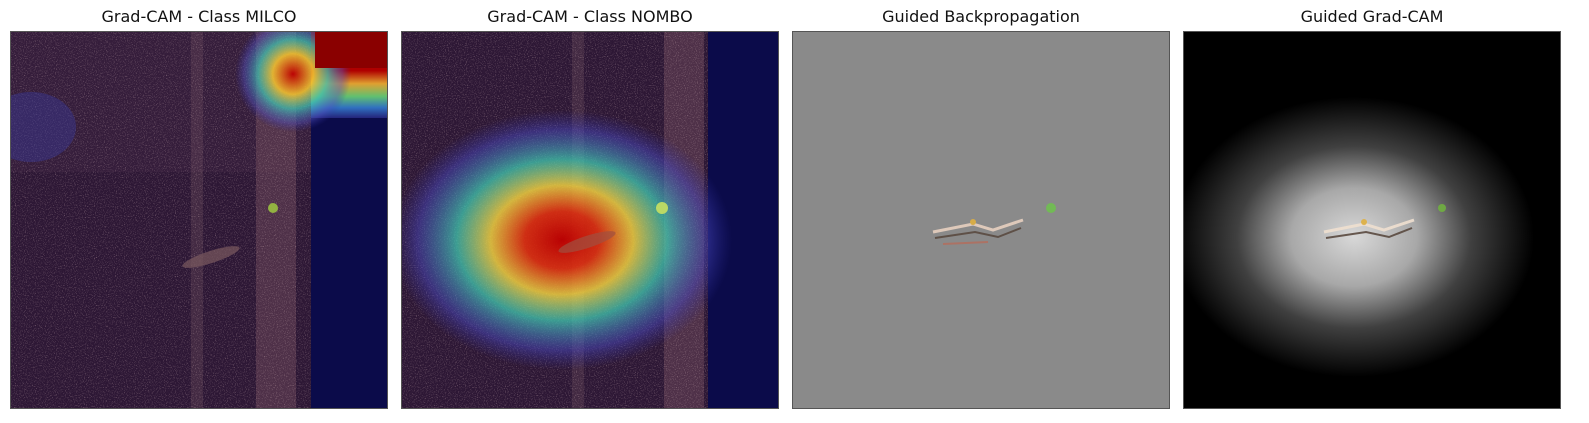  Describe the element at coordinates (199, 16) in the screenshot. I see `panel-title: Grad-CAM - Class MILCO` at that location.